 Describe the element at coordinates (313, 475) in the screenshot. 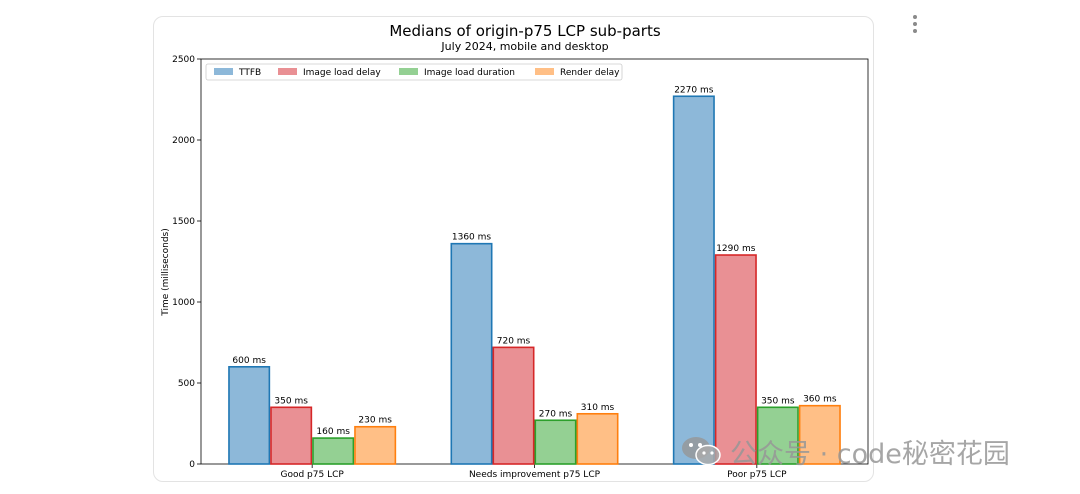

I see `x-tick-label: Good p75 LCP` at that location.